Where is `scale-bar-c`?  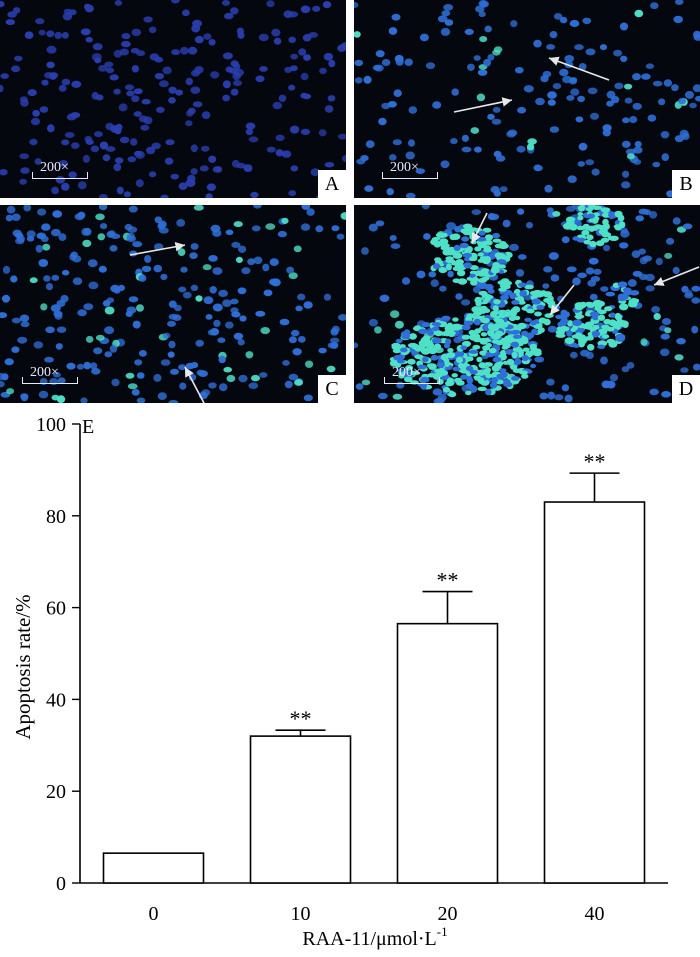 scale-bar-c is located at coordinates (50, 380).